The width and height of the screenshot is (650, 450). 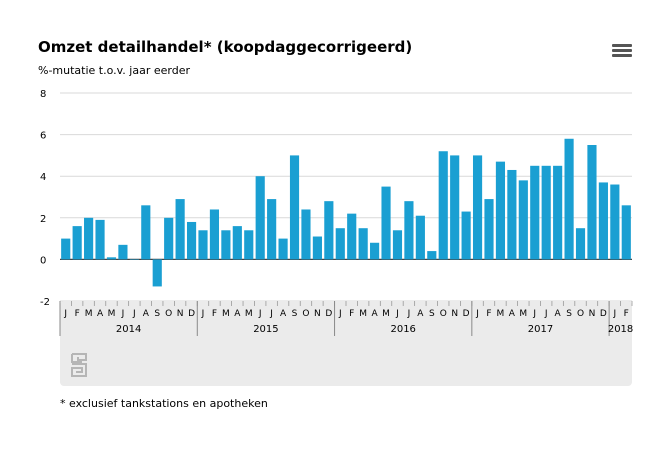 What do you see at coordinates (43, 219) in the screenshot?
I see `y-tick-label: 2` at bounding box center [43, 219].